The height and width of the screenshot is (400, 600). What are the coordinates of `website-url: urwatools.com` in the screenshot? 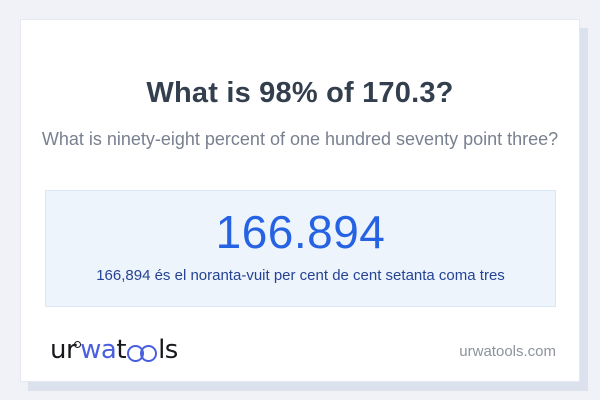 It's located at (507, 351).